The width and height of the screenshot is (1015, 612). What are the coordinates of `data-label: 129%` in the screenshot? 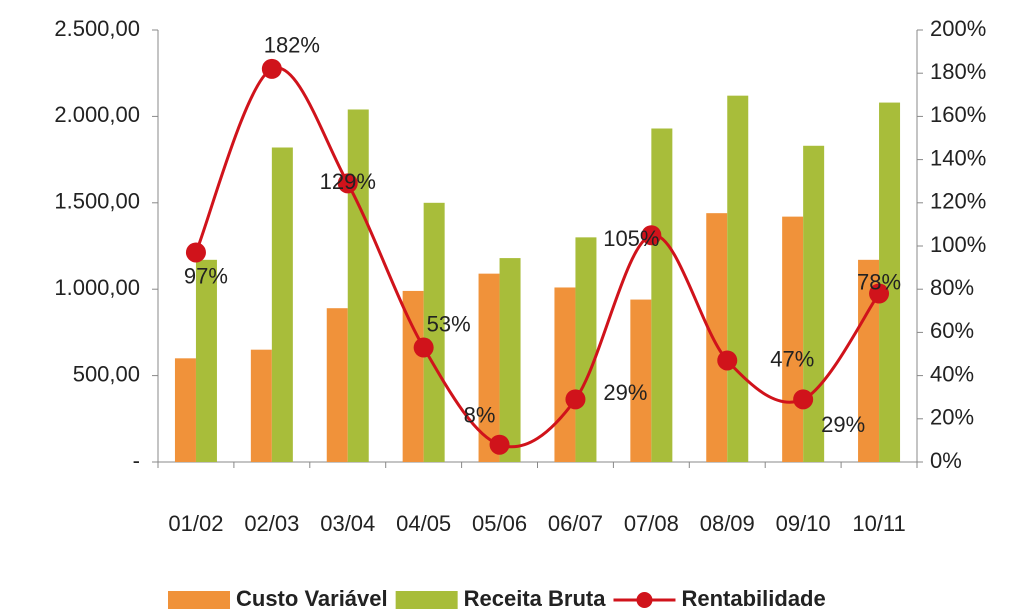 It's located at (348, 181).